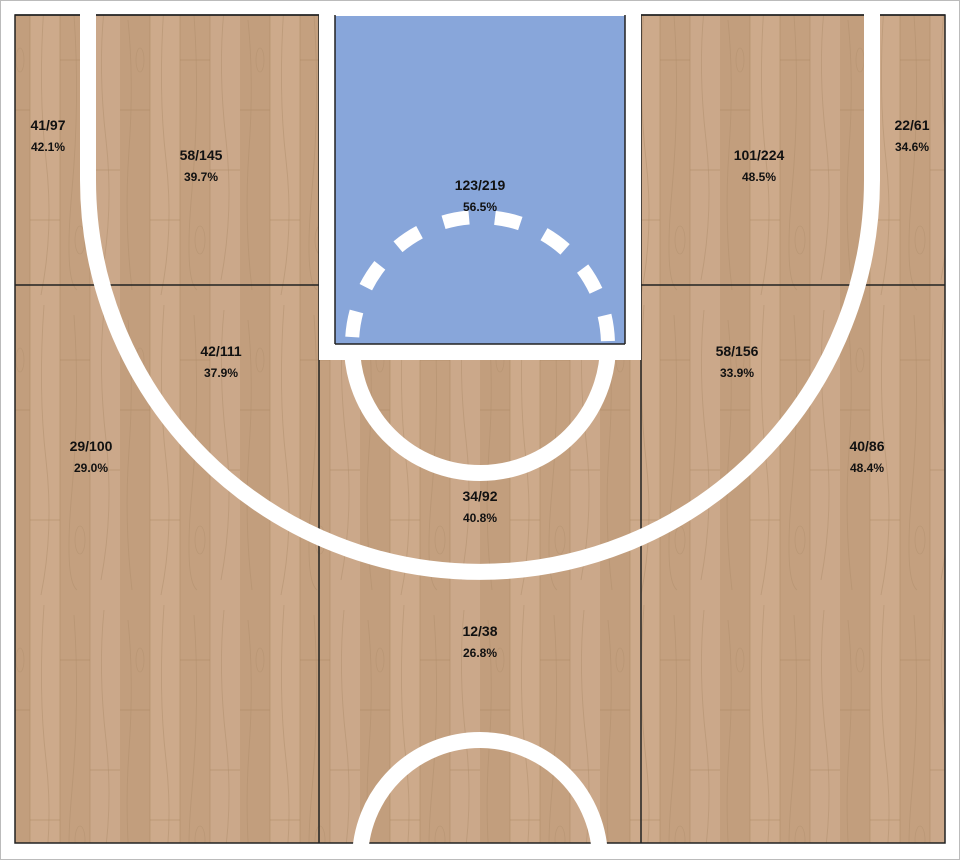  What do you see at coordinates (866, 446) in the screenshot?
I see `zone-label-made: 40/86` at bounding box center [866, 446].